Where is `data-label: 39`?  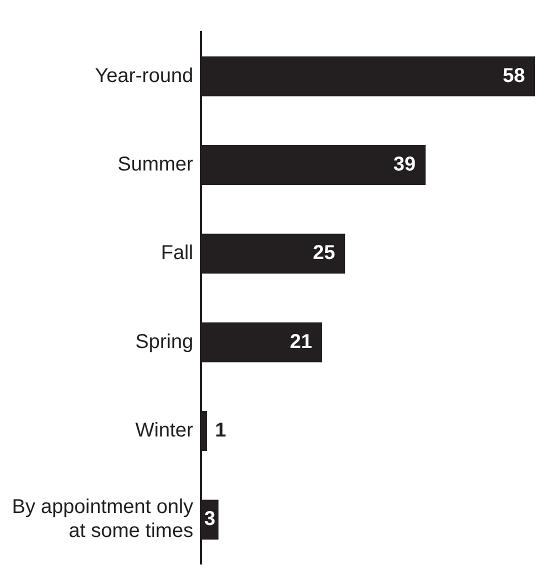 data-label: 39 is located at coordinates (404, 165).